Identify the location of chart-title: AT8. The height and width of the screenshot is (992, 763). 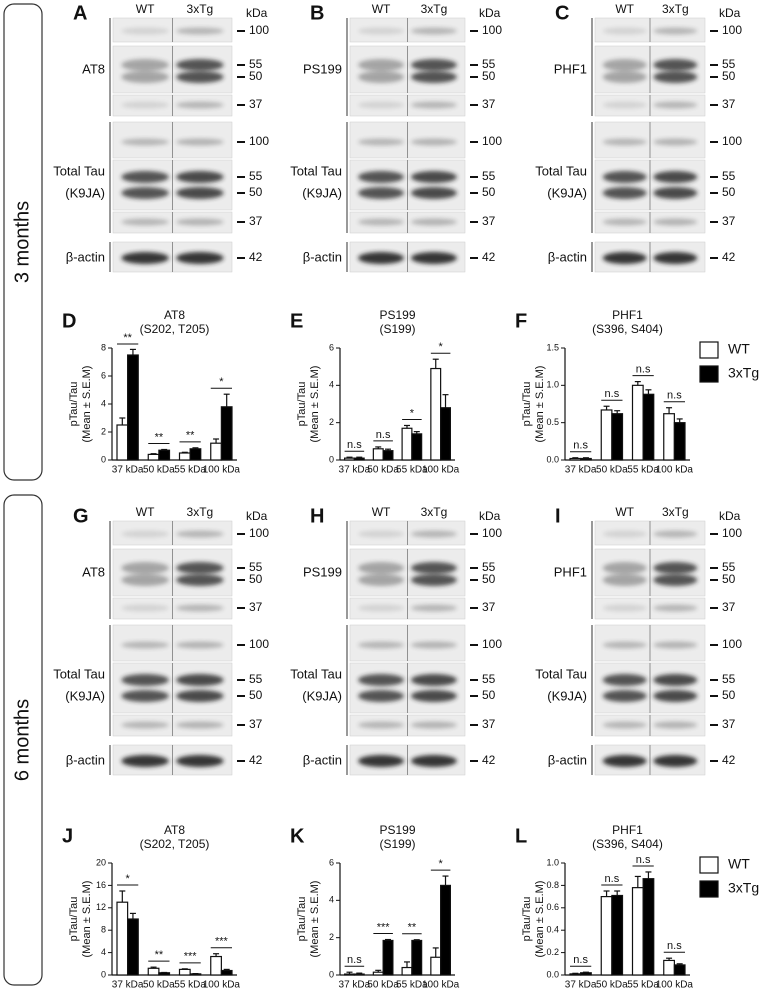
(174, 830).